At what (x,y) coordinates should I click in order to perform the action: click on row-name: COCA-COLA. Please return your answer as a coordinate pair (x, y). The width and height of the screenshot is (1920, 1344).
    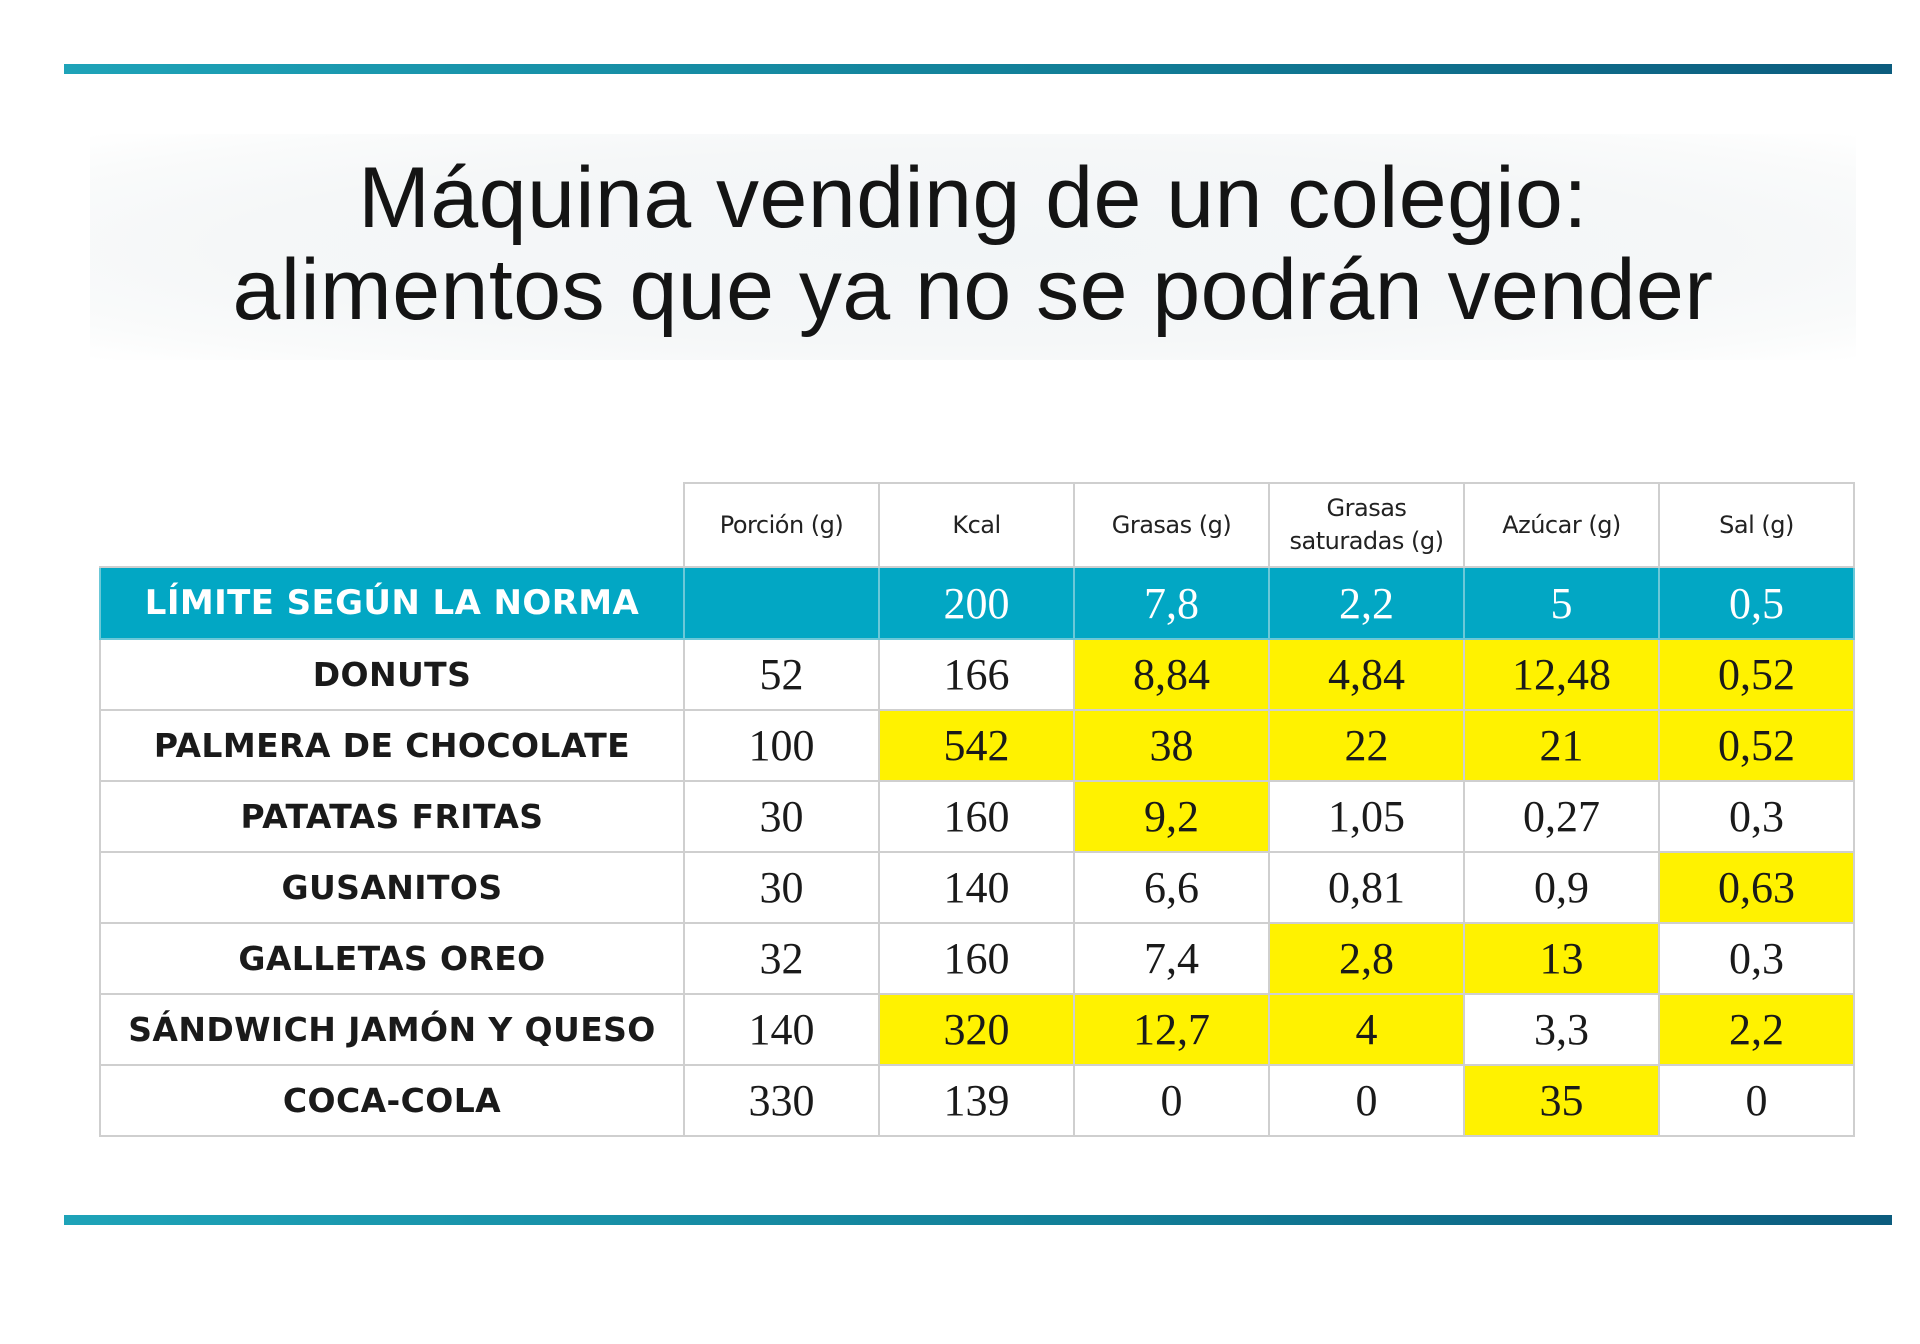
    Looking at the image, I should click on (392, 1100).